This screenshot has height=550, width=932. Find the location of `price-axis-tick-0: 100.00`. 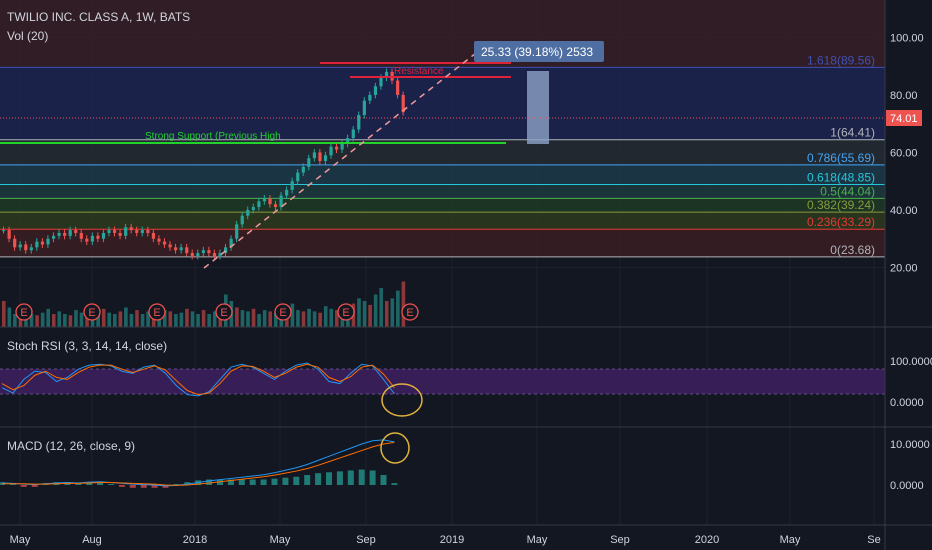

price-axis-tick-0: 100.00 is located at coordinates (907, 38).